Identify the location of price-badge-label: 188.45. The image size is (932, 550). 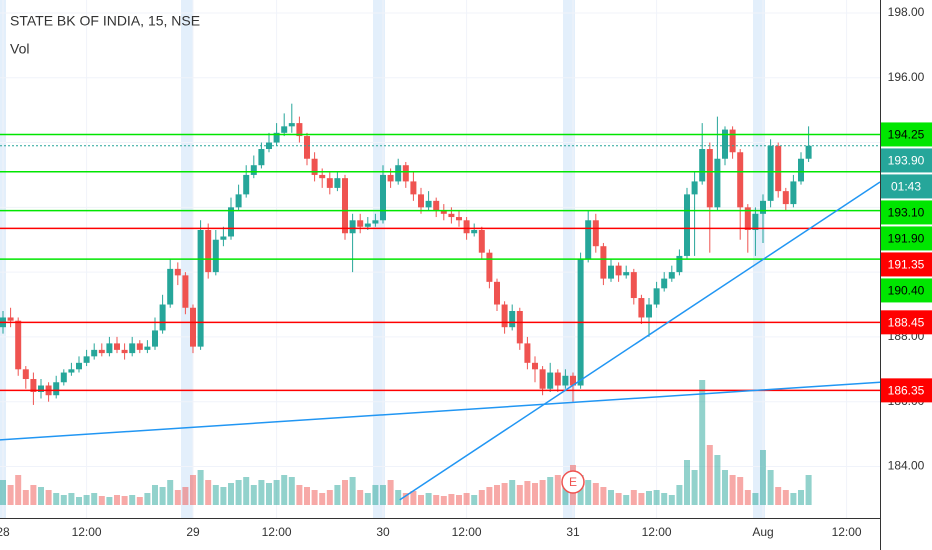
(906, 323).